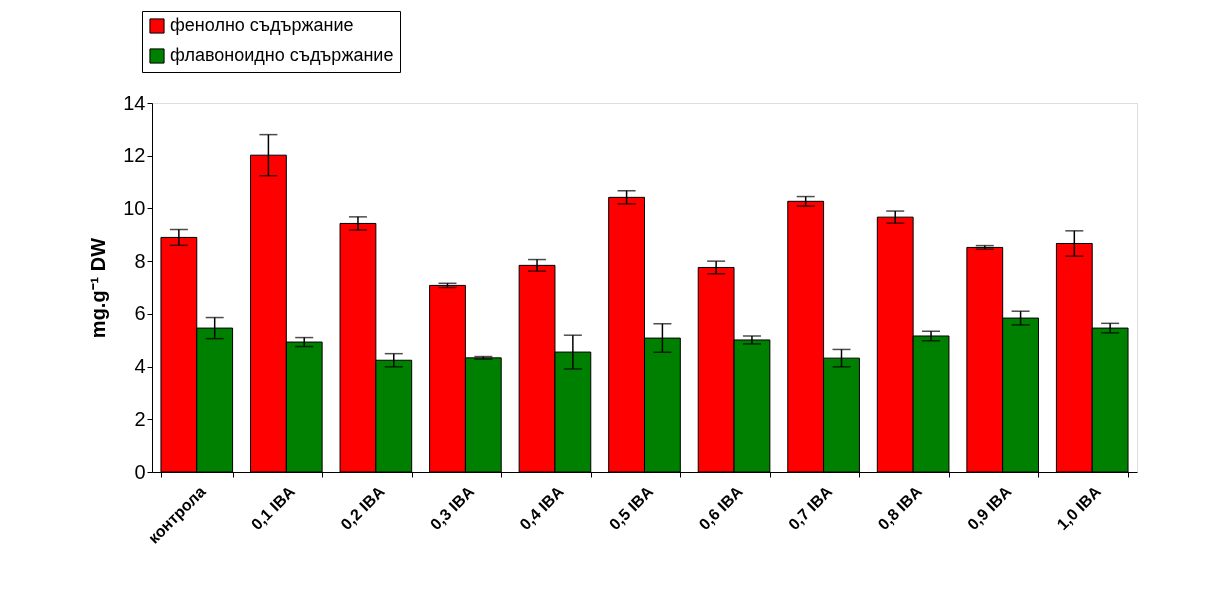 The width and height of the screenshot is (1220, 612). What do you see at coordinates (134, 155) in the screenshot?
I see `y-tick-label: 12` at bounding box center [134, 155].